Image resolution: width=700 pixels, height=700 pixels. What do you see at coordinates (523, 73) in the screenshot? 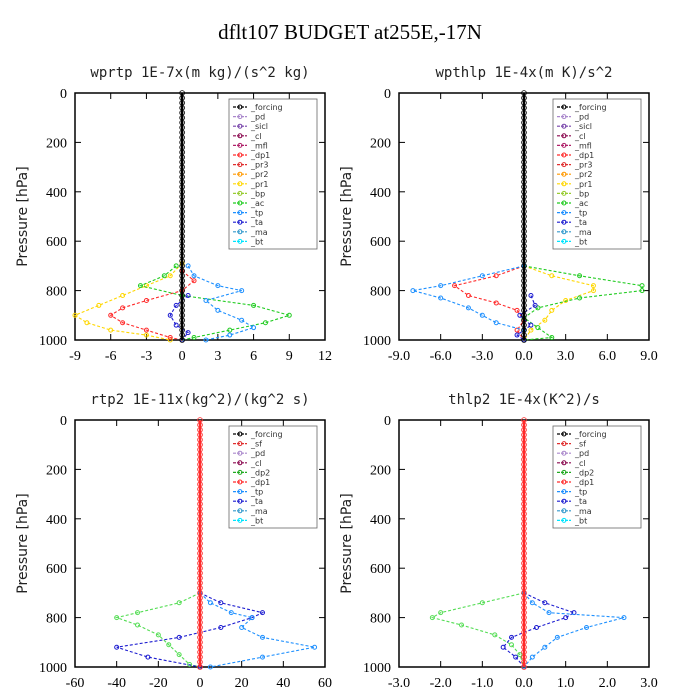
I see `plot-title: wpthlp 1E-4x(m K)/s^2` at bounding box center [523, 73].